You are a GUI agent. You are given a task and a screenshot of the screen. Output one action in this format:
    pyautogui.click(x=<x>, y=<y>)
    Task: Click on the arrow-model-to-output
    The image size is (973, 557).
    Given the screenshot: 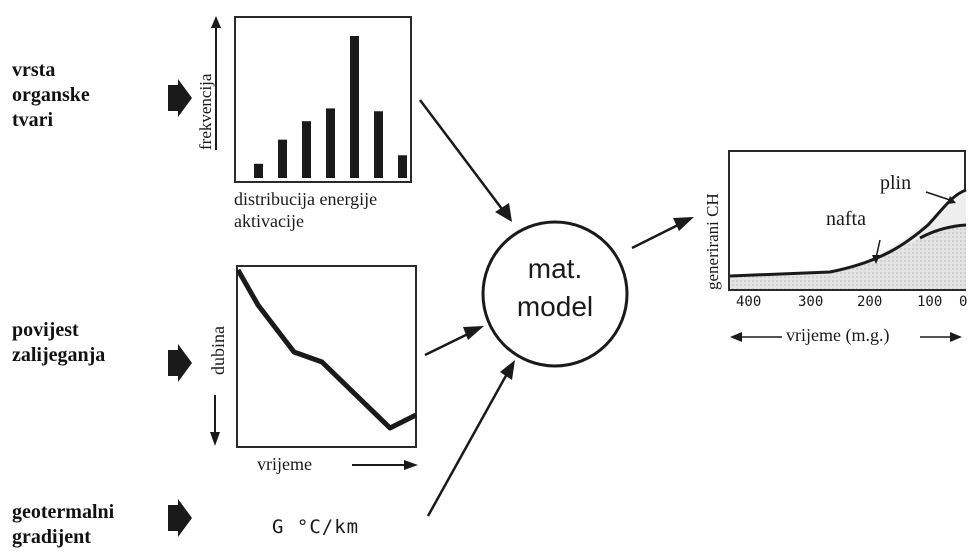 What is the action you would take?
    pyautogui.click(x=656, y=236)
    